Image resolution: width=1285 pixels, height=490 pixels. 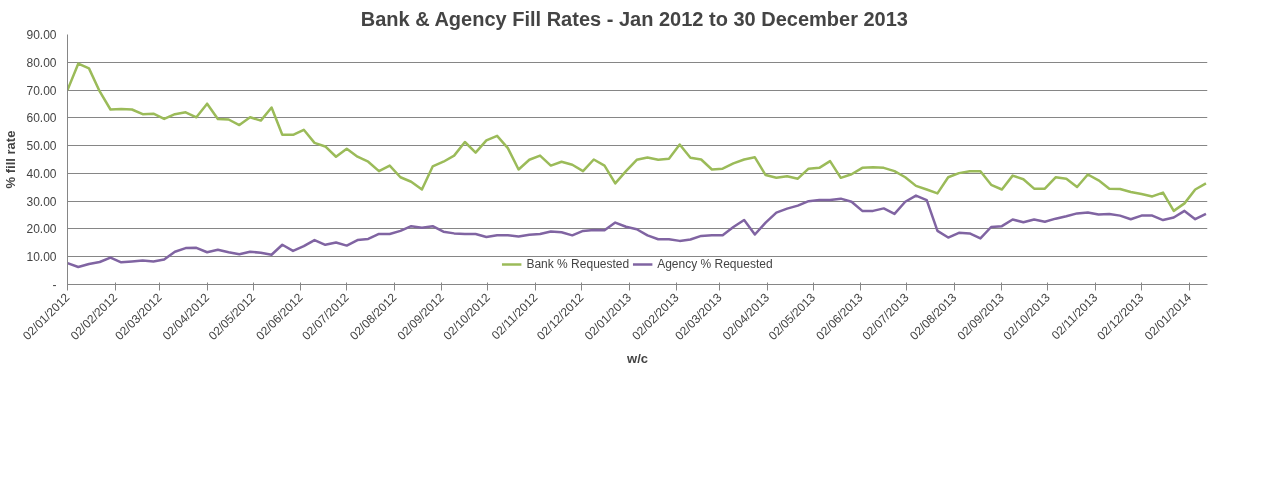 I want to click on y-tick-label: 10.00, so click(x=41, y=257).